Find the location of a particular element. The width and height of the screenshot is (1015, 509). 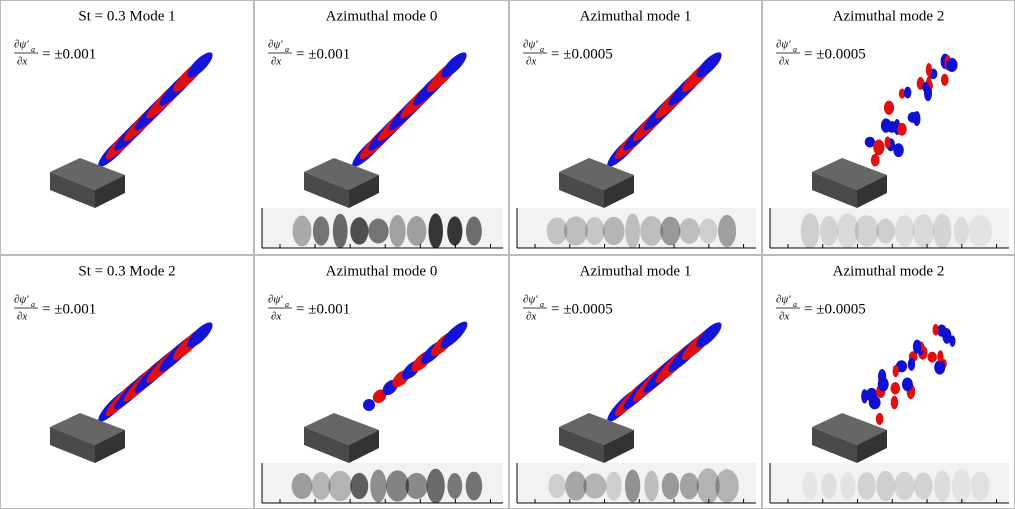

panel-title: St = 0.3 Mode 2 is located at coordinates (126, 271).